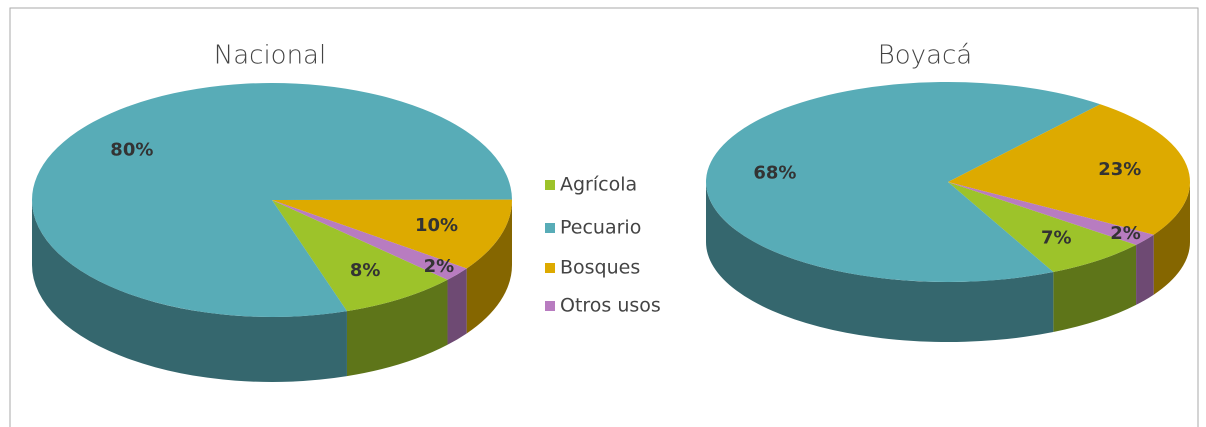 The height and width of the screenshot is (427, 1206). I want to click on data-label: 80%, so click(131, 150).